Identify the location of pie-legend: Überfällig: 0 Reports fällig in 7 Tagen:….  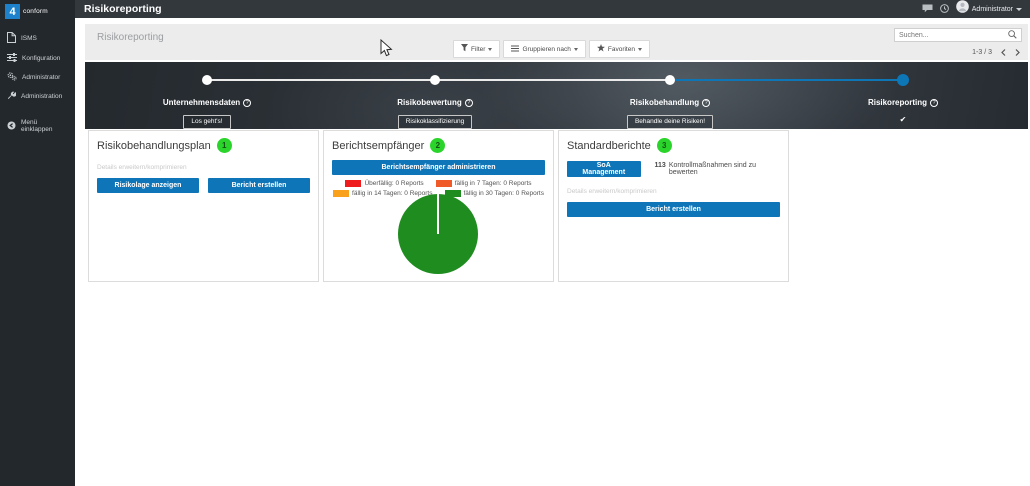
(438, 188).